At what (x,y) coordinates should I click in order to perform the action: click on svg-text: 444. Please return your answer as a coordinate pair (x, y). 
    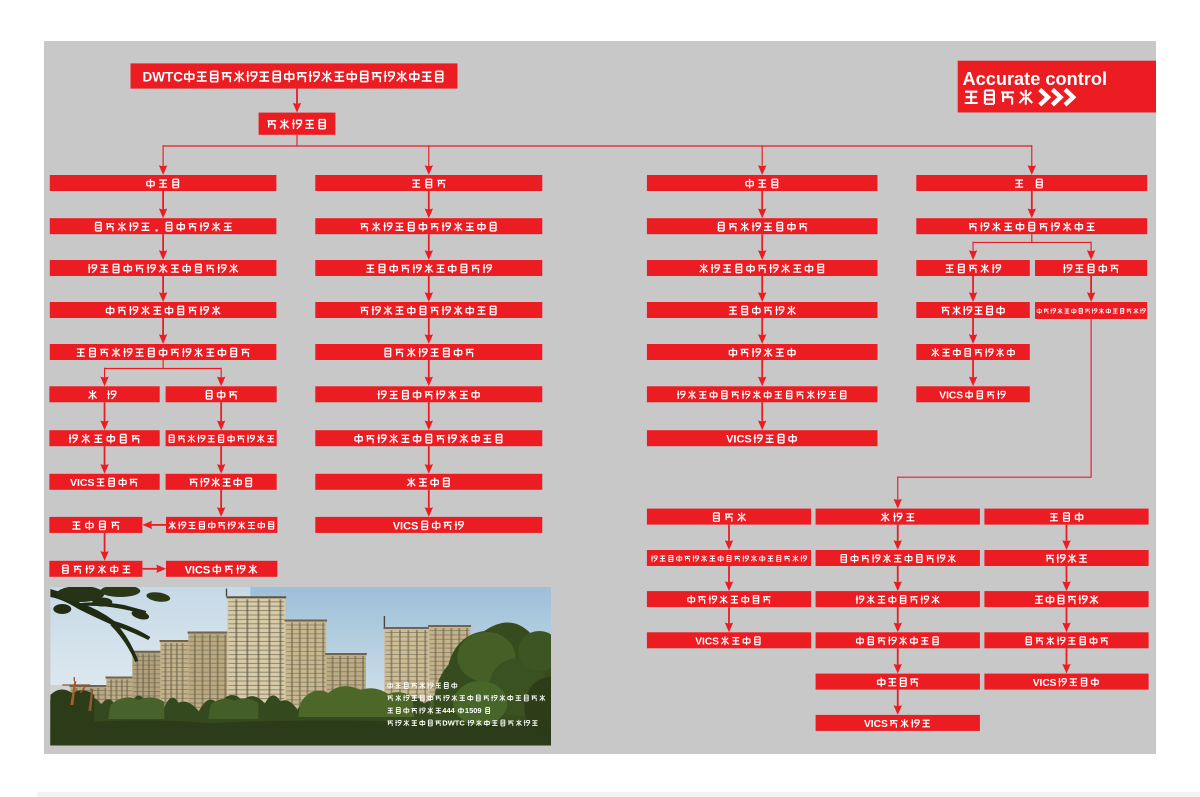
    Looking at the image, I should click on (448, 710).